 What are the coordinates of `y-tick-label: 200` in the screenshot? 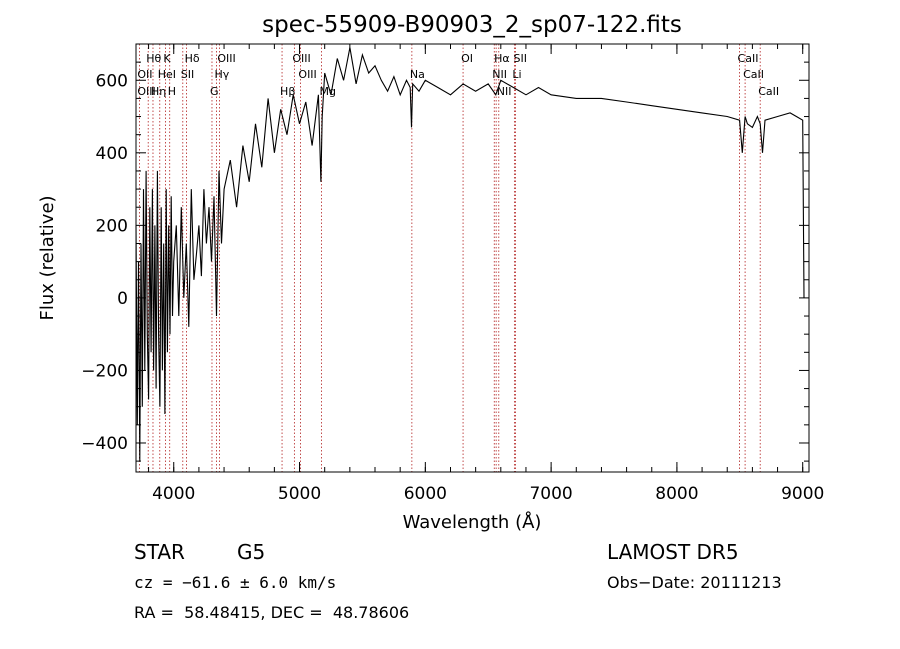 It's located at (112, 226).